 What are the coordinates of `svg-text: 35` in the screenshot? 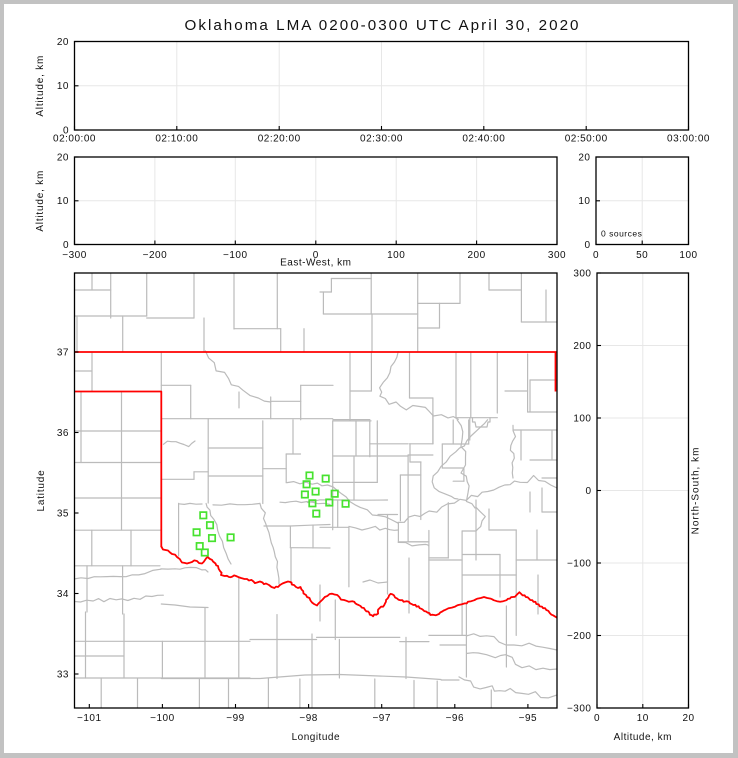 It's located at (63, 514).